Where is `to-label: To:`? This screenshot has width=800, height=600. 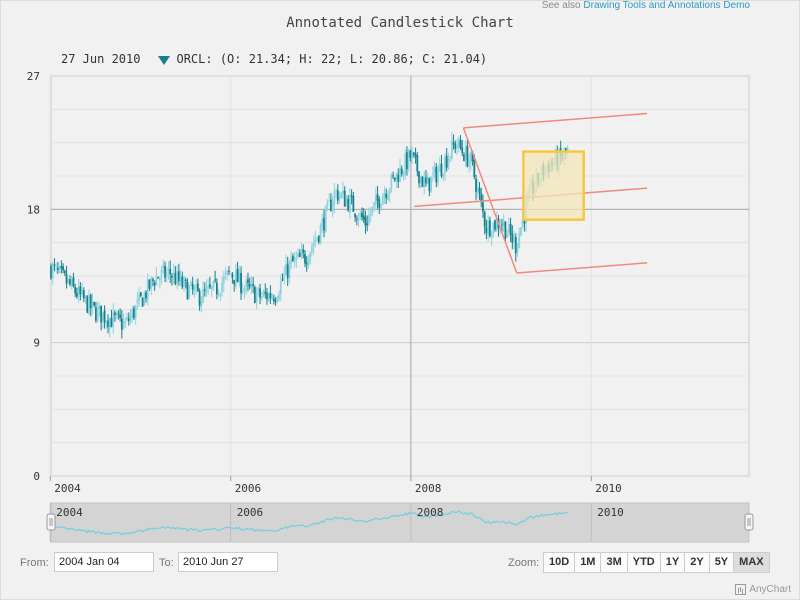
to-label: To: is located at coordinates (166, 563).